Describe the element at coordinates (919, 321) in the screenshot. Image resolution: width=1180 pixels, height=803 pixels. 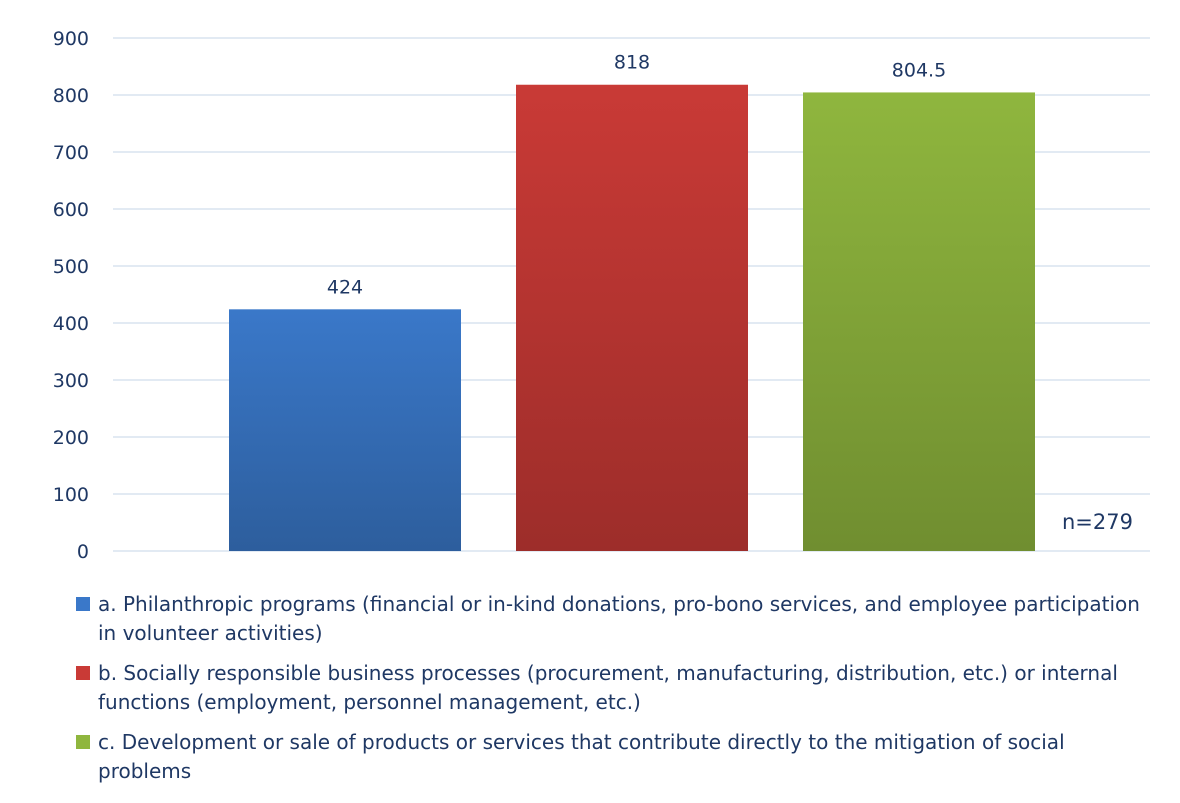
I see `bar-c` at that location.